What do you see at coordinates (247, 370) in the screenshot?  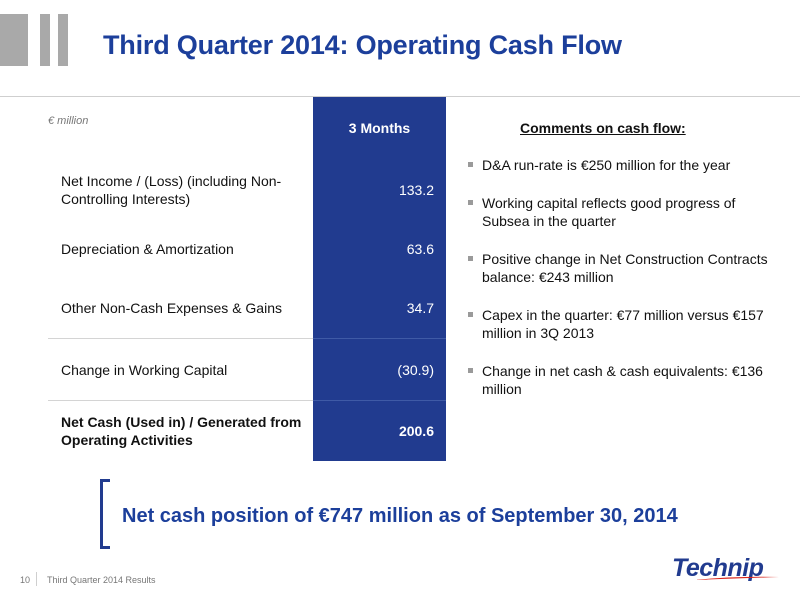 I see `table-row: Change in Working Capital (30.9)` at bounding box center [247, 370].